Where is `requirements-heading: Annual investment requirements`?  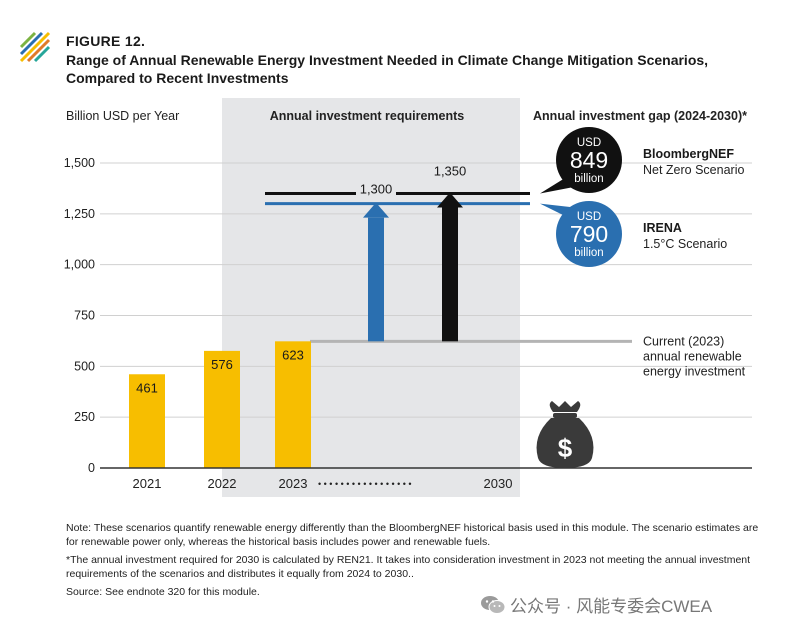
requirements-heading: Annual investment requirements is located at coordinates (367, 116).